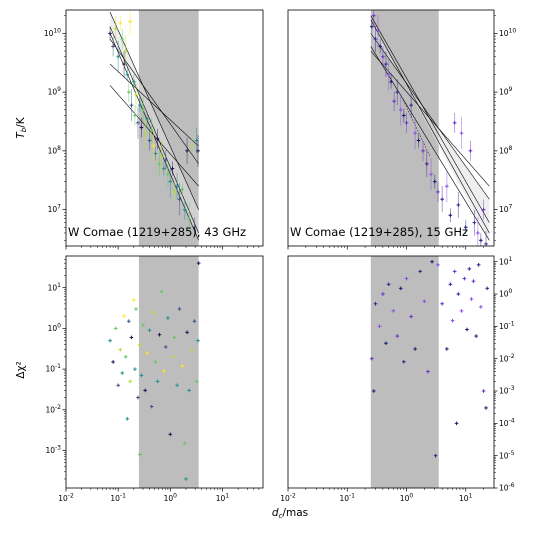 The height and width of the screenshot is (540, 540). Describe the element at coordinates (506, 150) in the screenshot. I see `y-tick-label: 10⁸` at that location.